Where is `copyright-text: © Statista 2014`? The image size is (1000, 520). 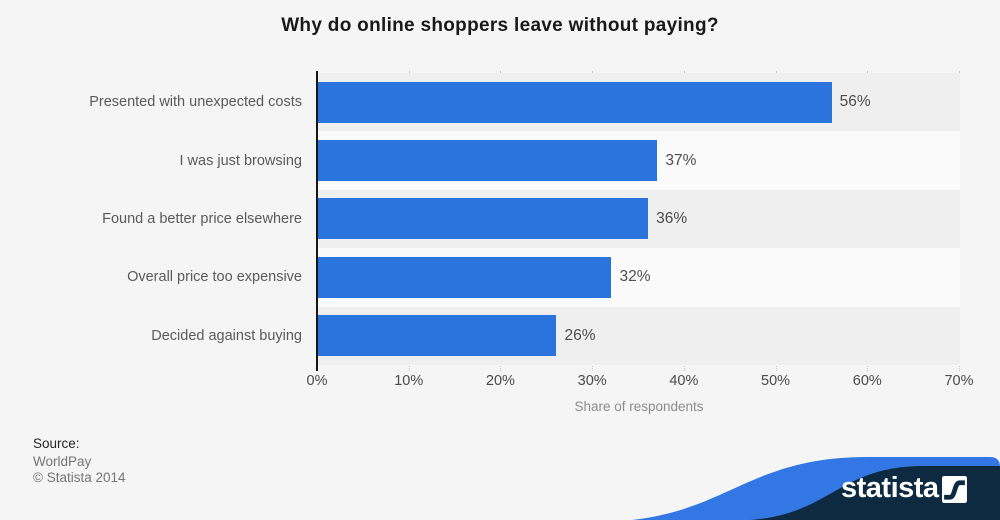
copyright-text: © Statista 2014 is located at coordinates (79, 477).